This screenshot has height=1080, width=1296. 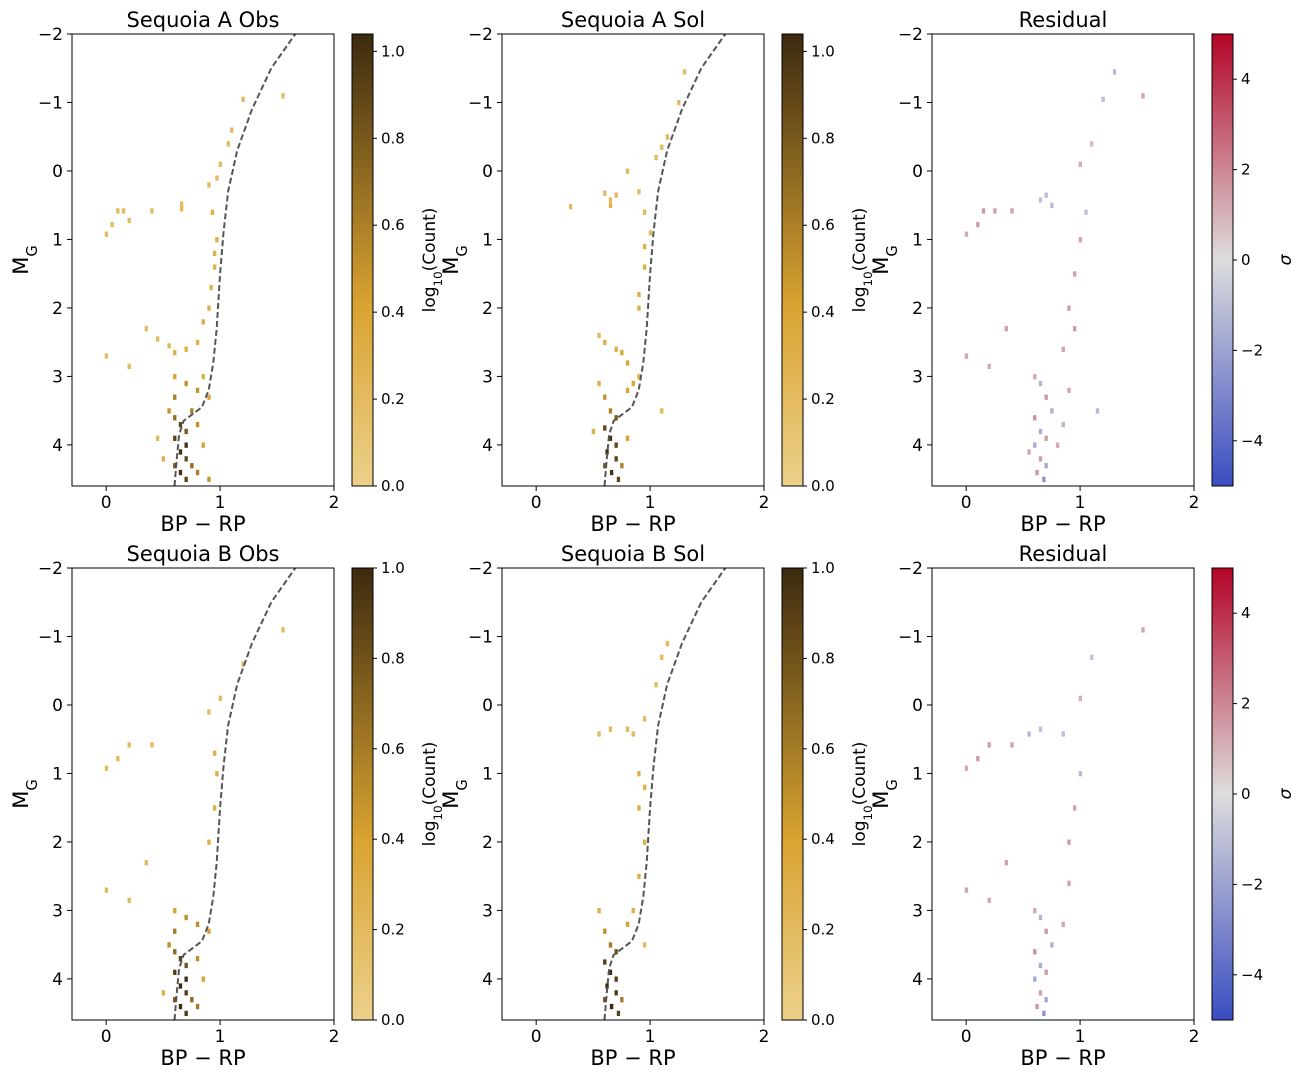 What do you see at coordinates (1063, 20) in the screenshot?
I see `panel-title: Residual` at bounding box center [1063, 20].